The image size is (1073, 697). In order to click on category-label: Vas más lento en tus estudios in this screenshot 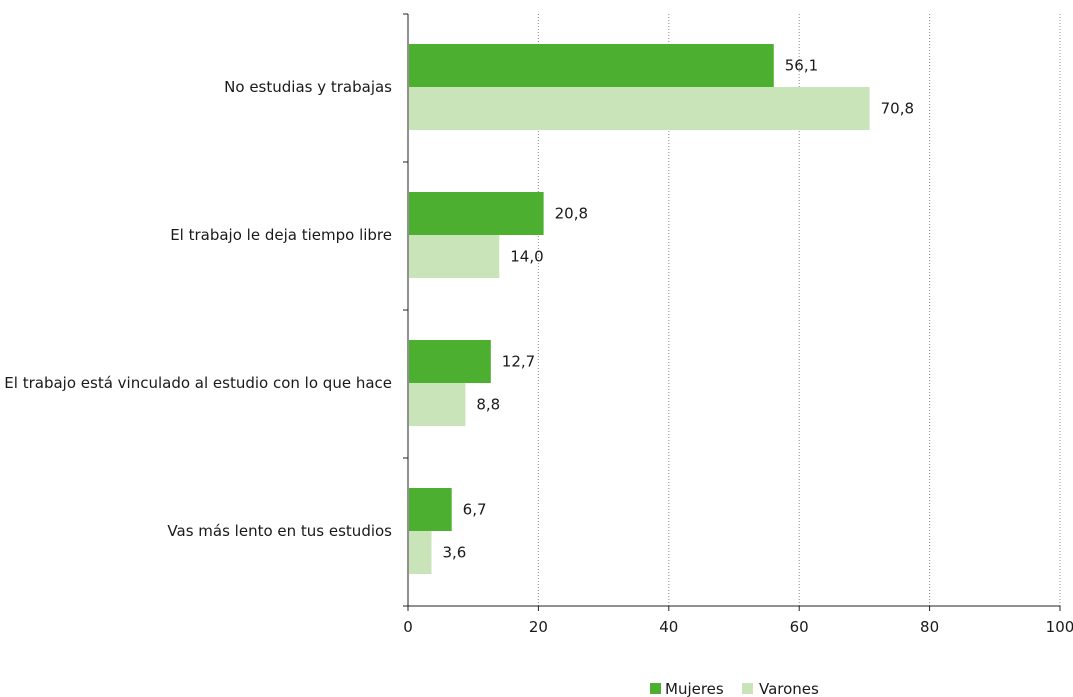, I will do `click(279, 531)`.